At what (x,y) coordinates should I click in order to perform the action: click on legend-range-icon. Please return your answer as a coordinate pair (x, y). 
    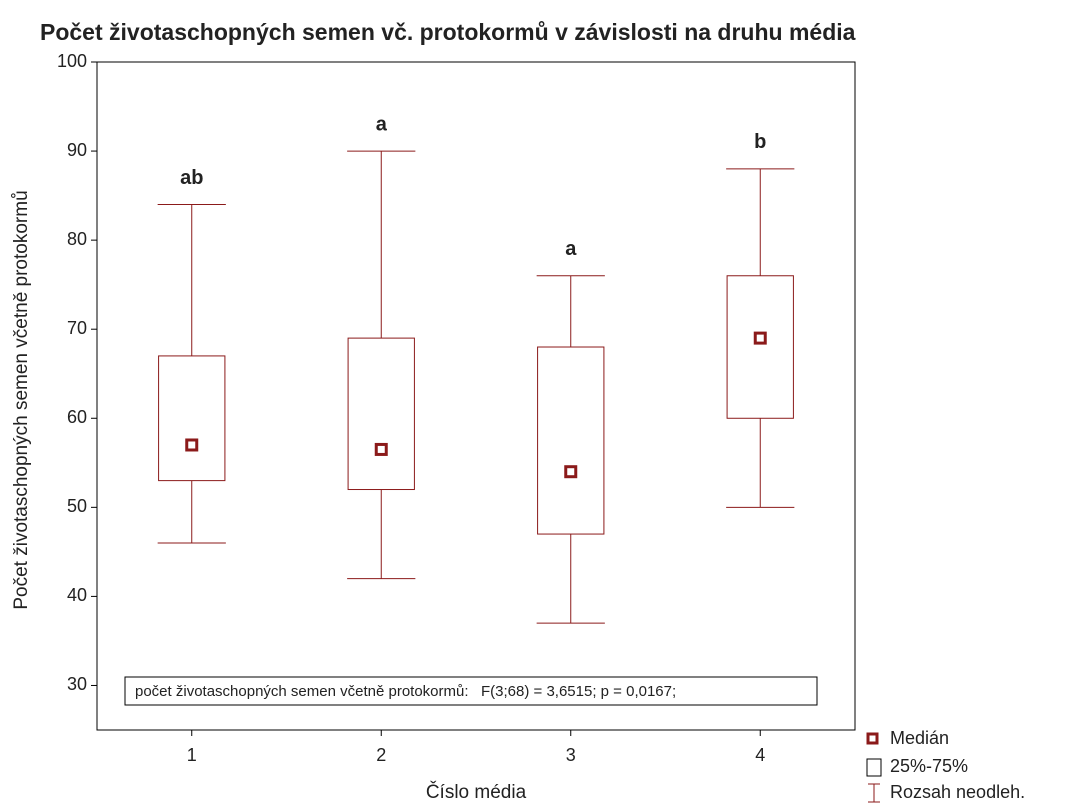
    Looking at the image, I should click on (874, 793).